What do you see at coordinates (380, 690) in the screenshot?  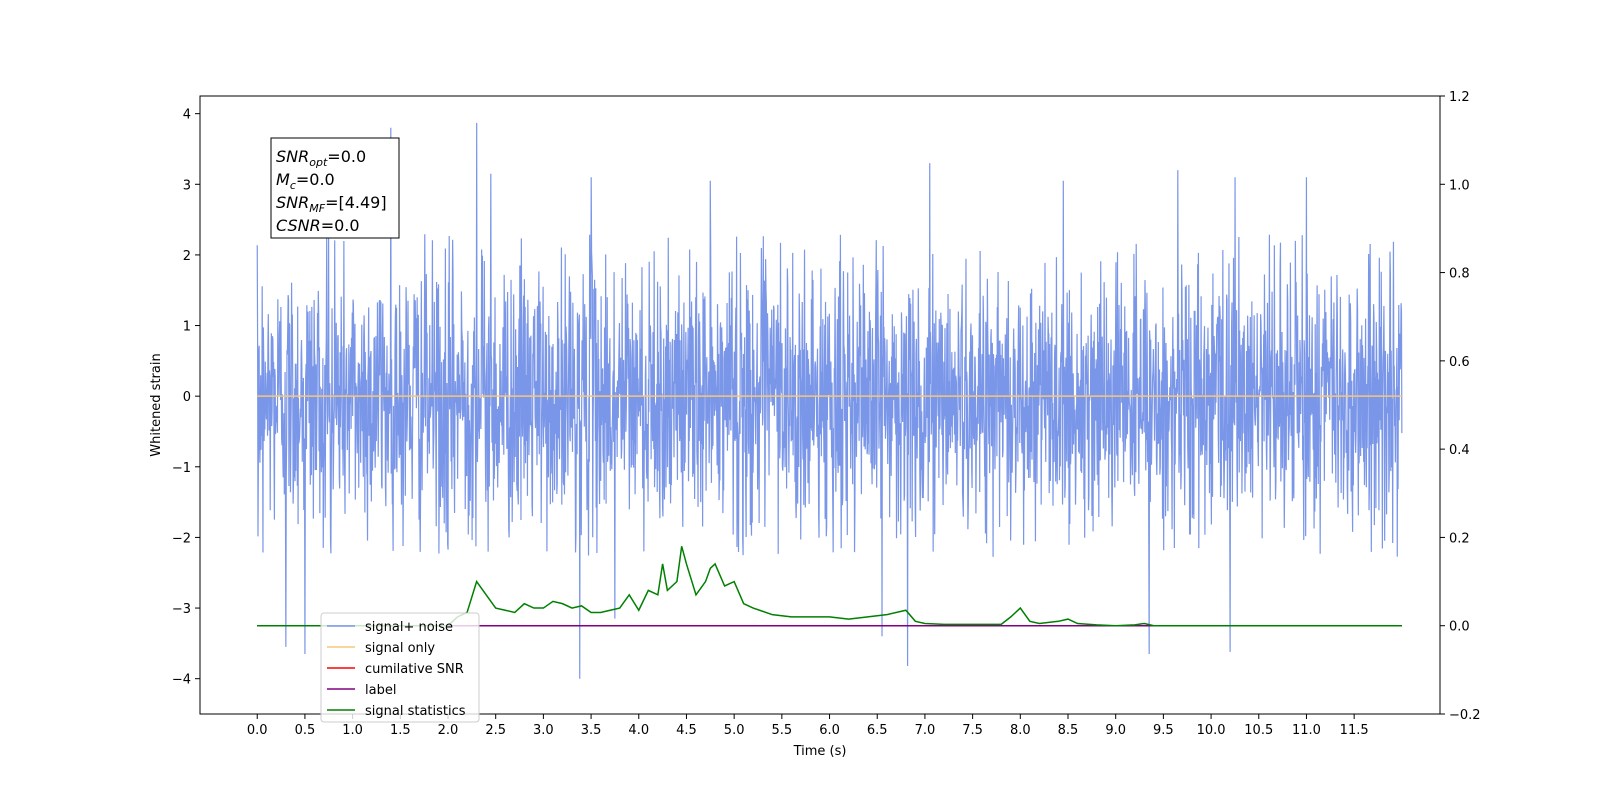 I see `legend-label: label` at bounding box center [380, 690].